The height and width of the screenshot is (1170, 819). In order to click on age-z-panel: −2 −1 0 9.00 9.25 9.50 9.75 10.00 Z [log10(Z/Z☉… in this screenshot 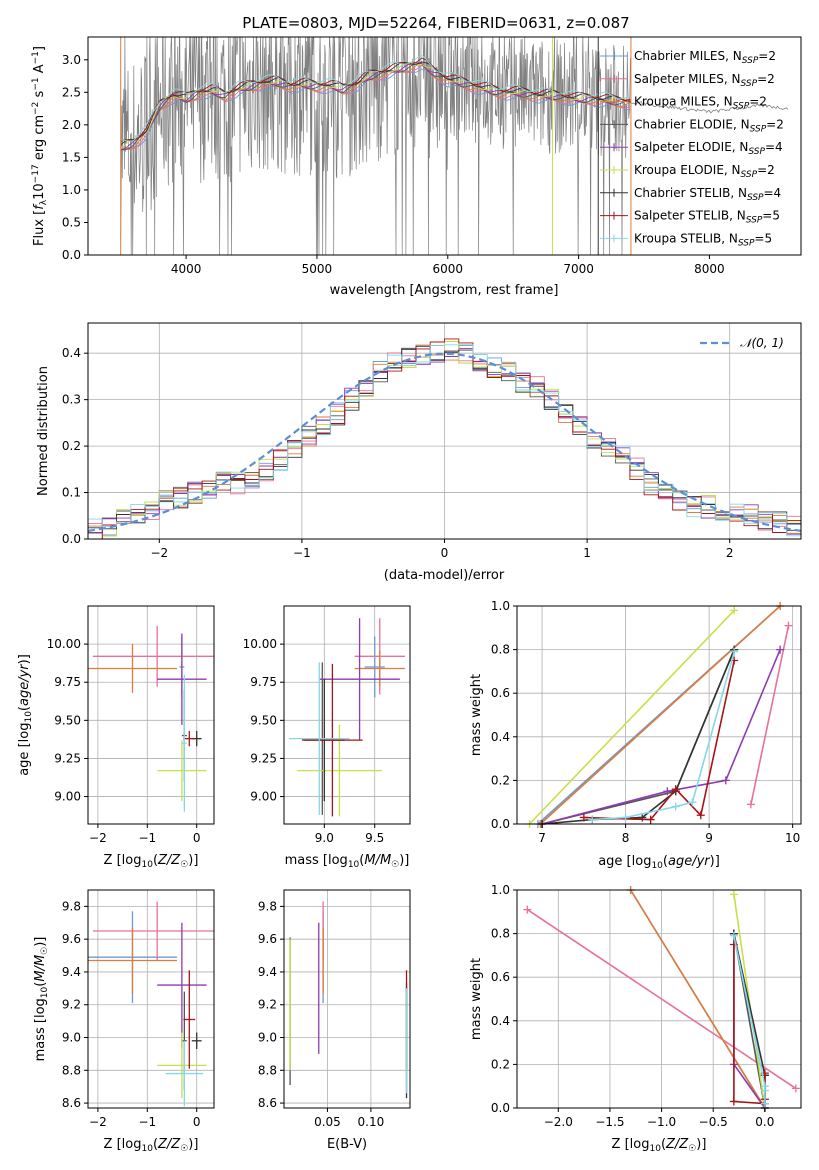, I will do `click(116, 737)`.